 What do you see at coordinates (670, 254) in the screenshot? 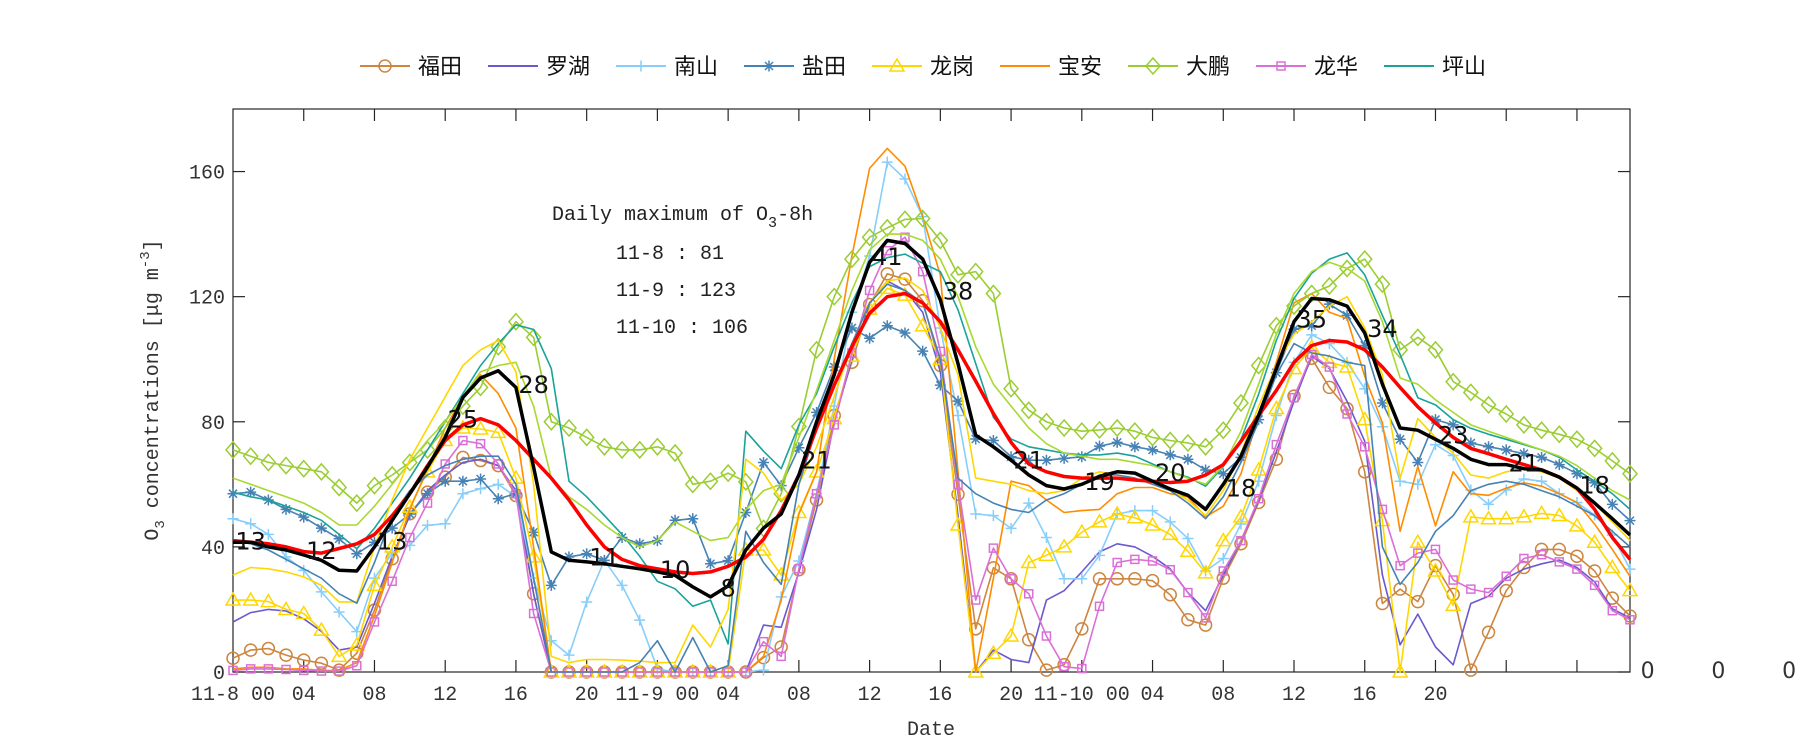
I see `annotation-line: 11-8 : 81` at bounding box center [670, 254].